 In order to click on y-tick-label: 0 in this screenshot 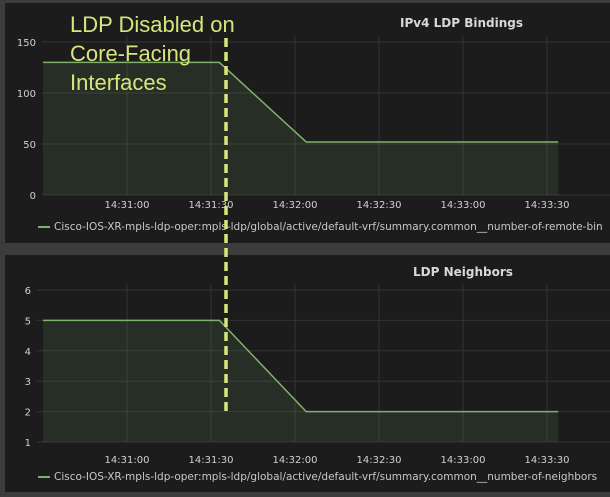, I will do `click(33, 196)`.